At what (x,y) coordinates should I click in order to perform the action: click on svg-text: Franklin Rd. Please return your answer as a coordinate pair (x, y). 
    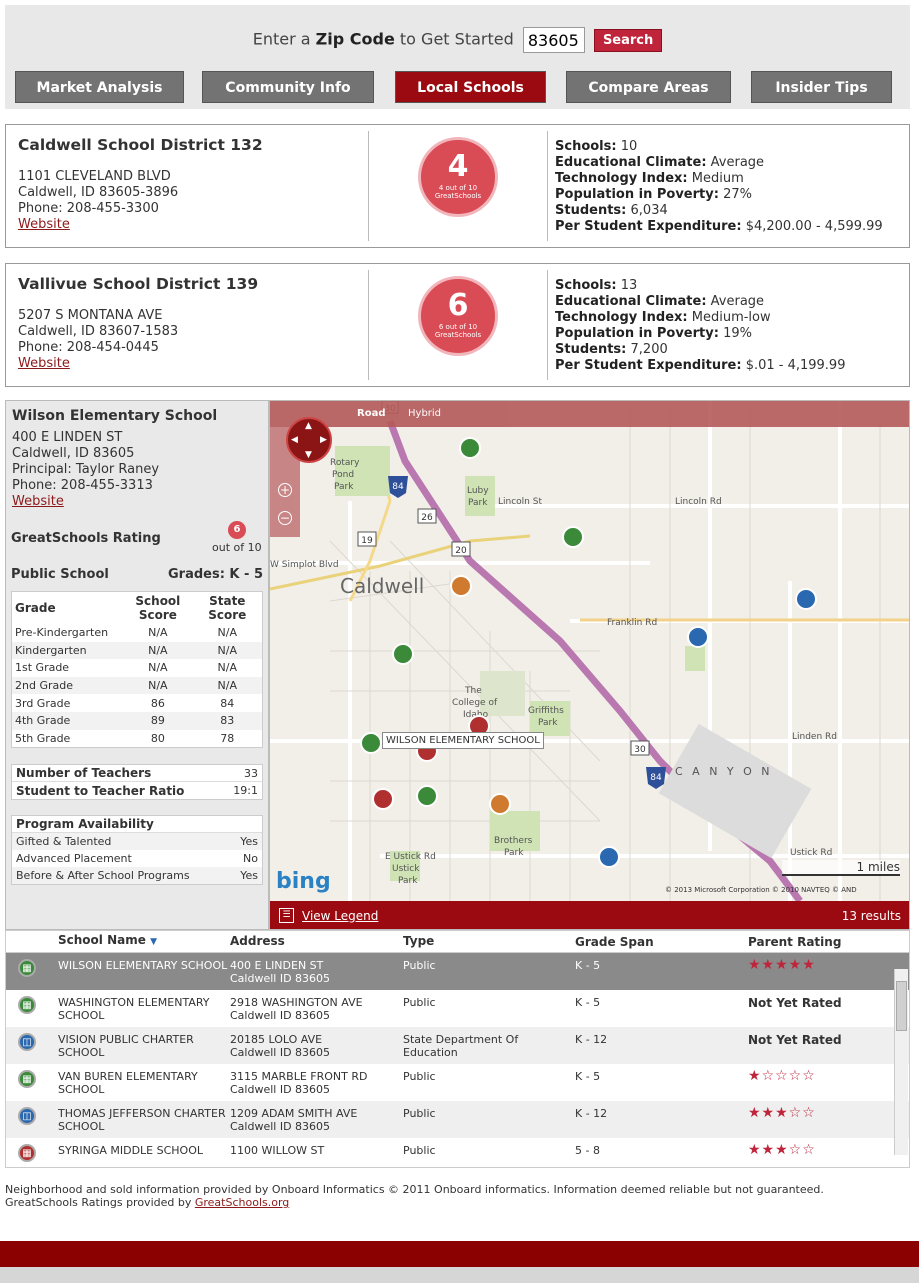
    Looking at the image, I should click on (632, 623).